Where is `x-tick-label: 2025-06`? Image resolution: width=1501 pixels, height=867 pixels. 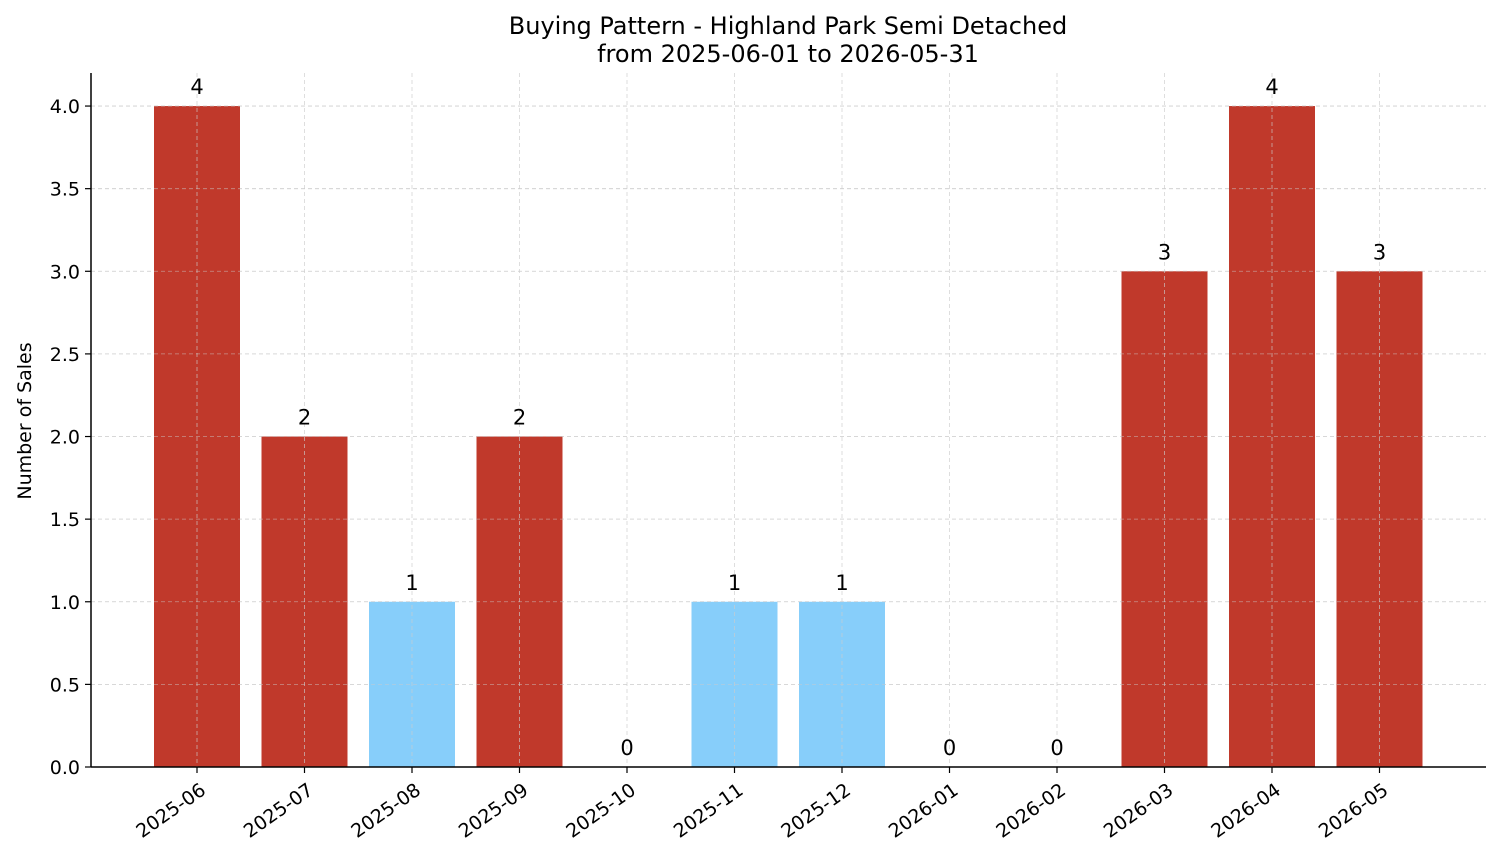 x-tick-label: 2025-06 is located at coordinates (171, 811).